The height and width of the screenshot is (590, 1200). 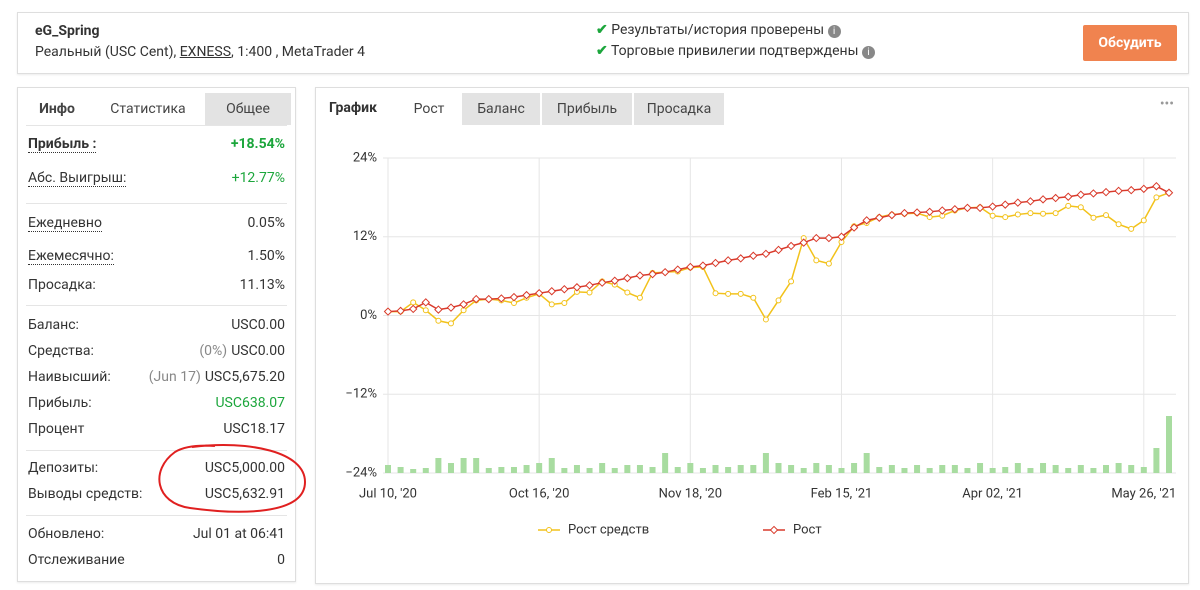 What do you see at coordinates (62, 285) in the screenshot?
I see `stat-label-text: Просадка:` at bounding box center [62, 285].